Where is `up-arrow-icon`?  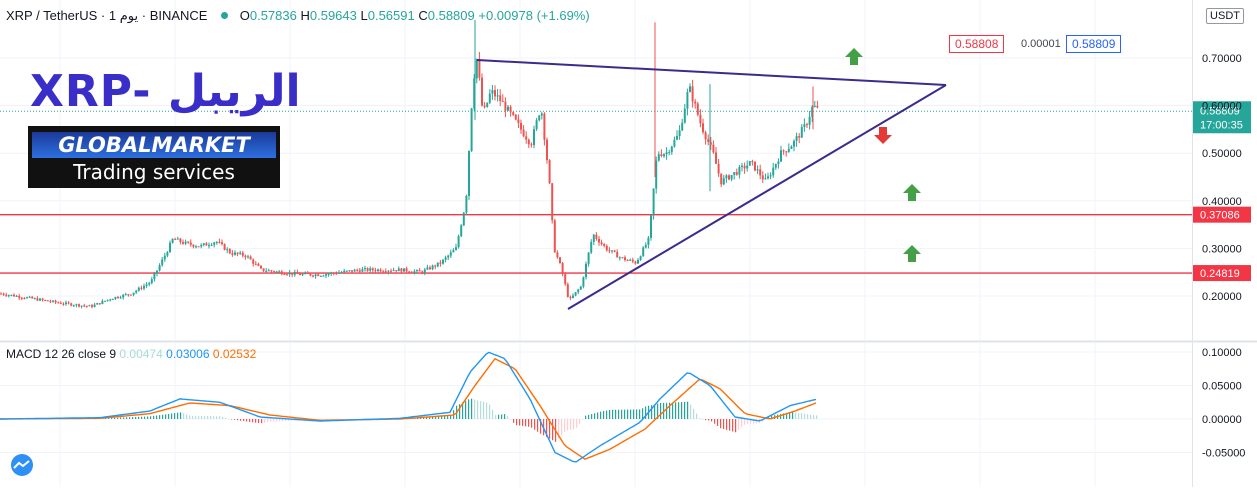
up-arrow-icon is located at coordinates (854, 56).